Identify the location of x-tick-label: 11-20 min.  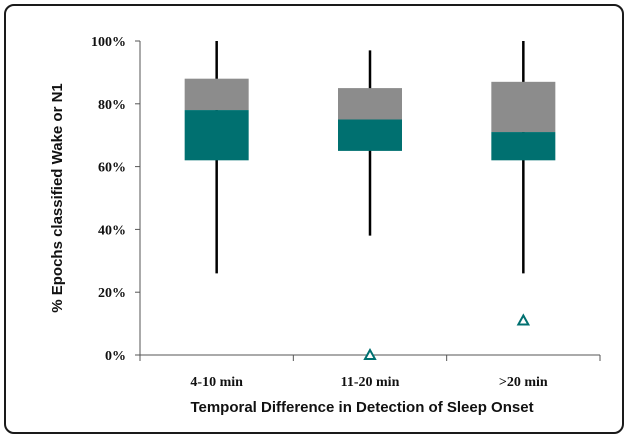
(370, 382).